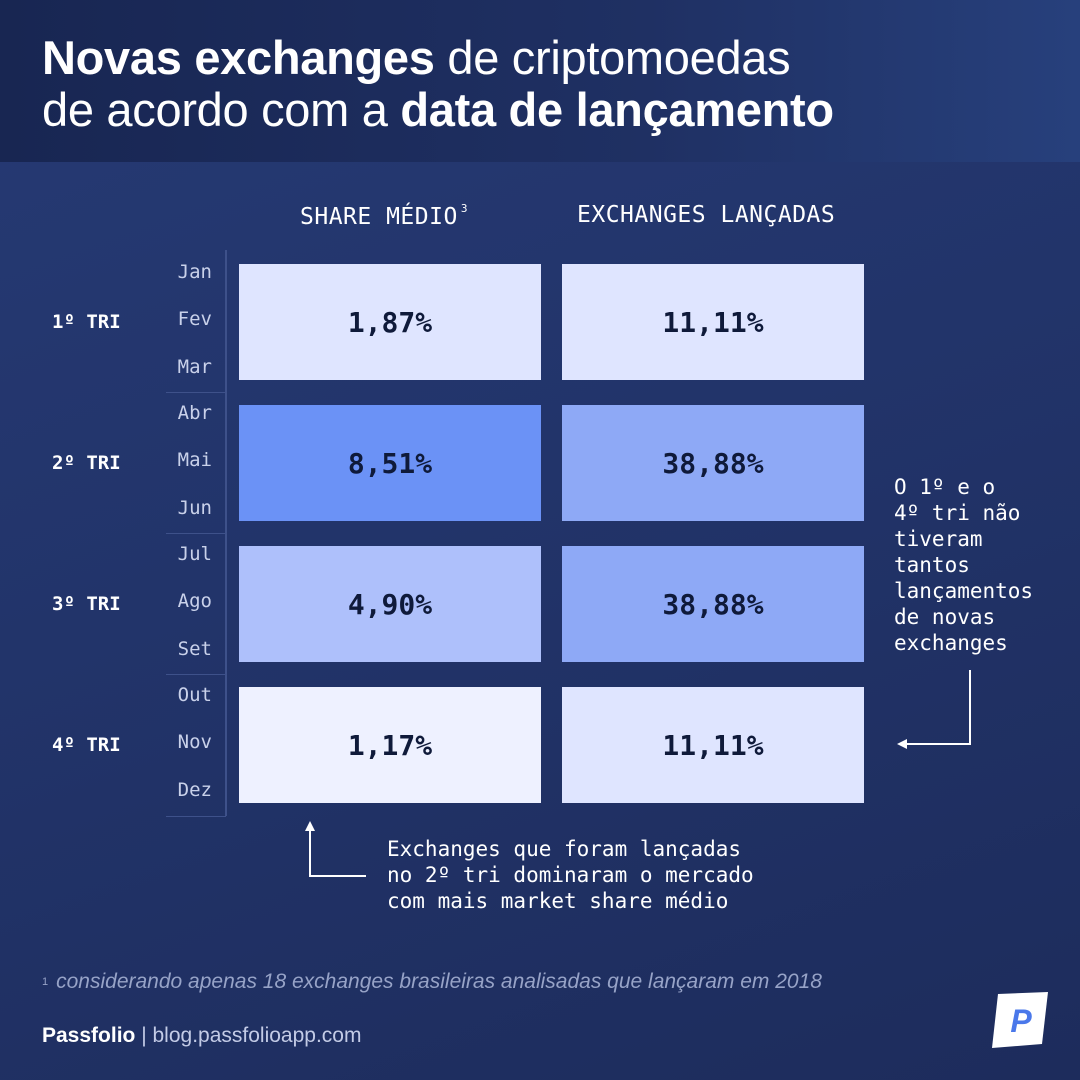  I want to click on column-header-share: SHARE MÉDIO 3, so click(384, 216).